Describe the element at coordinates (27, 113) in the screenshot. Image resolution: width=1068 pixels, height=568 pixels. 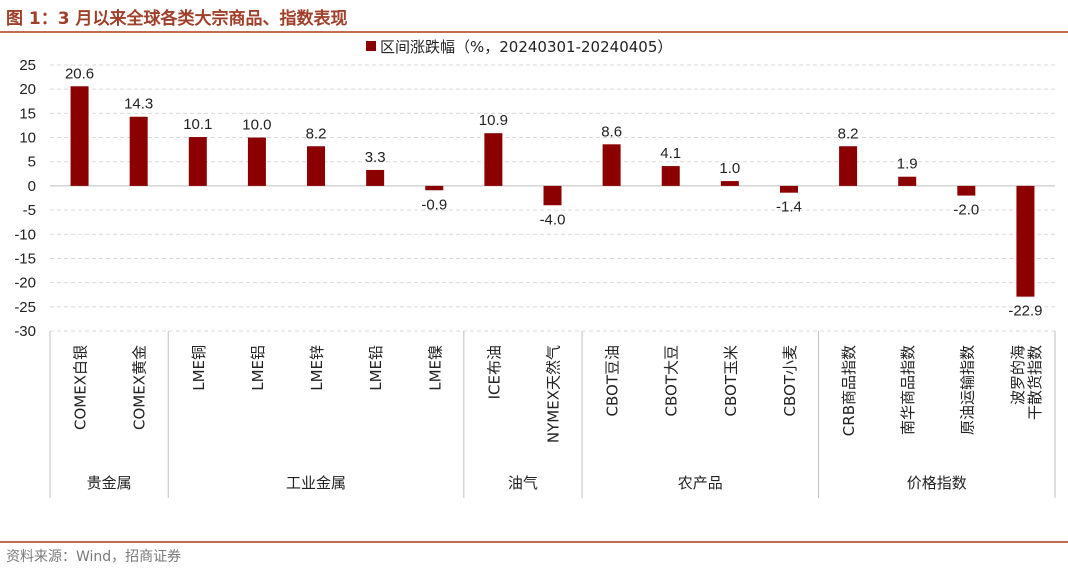
I see `y-tick-label: 15` at that location.